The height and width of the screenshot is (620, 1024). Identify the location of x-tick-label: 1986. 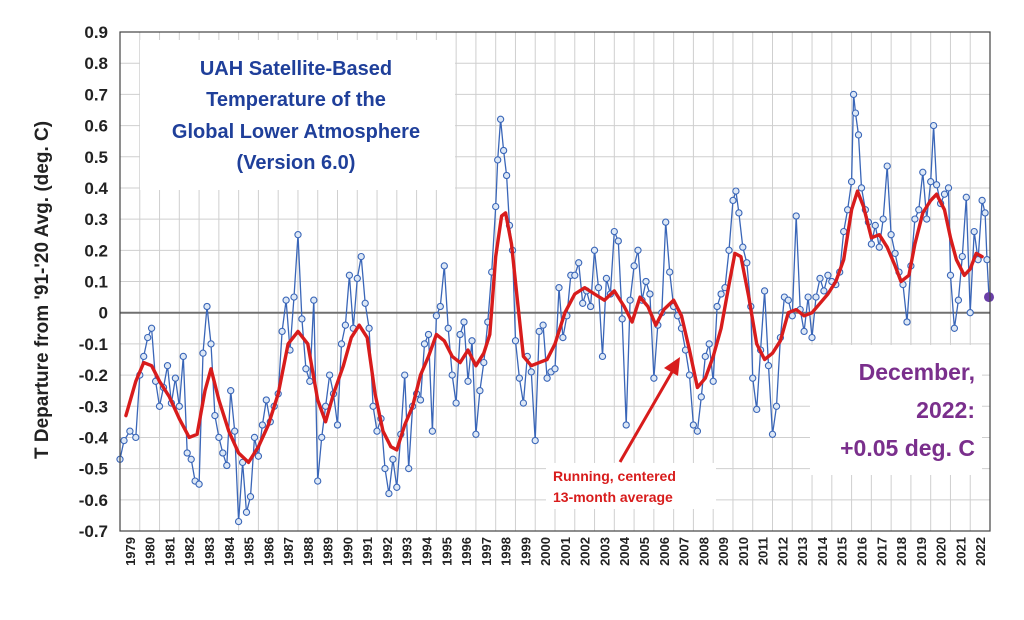
(268, 551).